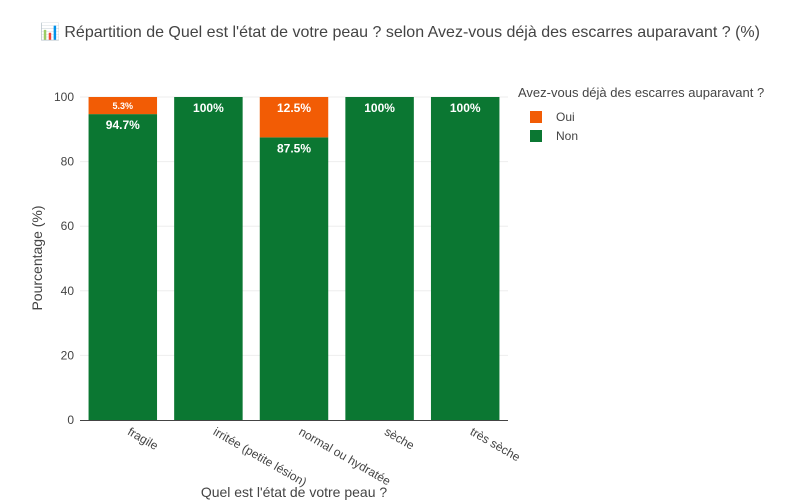 The width and height of the screenshot is (800, 500). What do you see at coordinates (64, 258) in the screenshot?
I see `y-axis-ticks: 0 20 40 60 80 100` at bounding box center [64, 258].